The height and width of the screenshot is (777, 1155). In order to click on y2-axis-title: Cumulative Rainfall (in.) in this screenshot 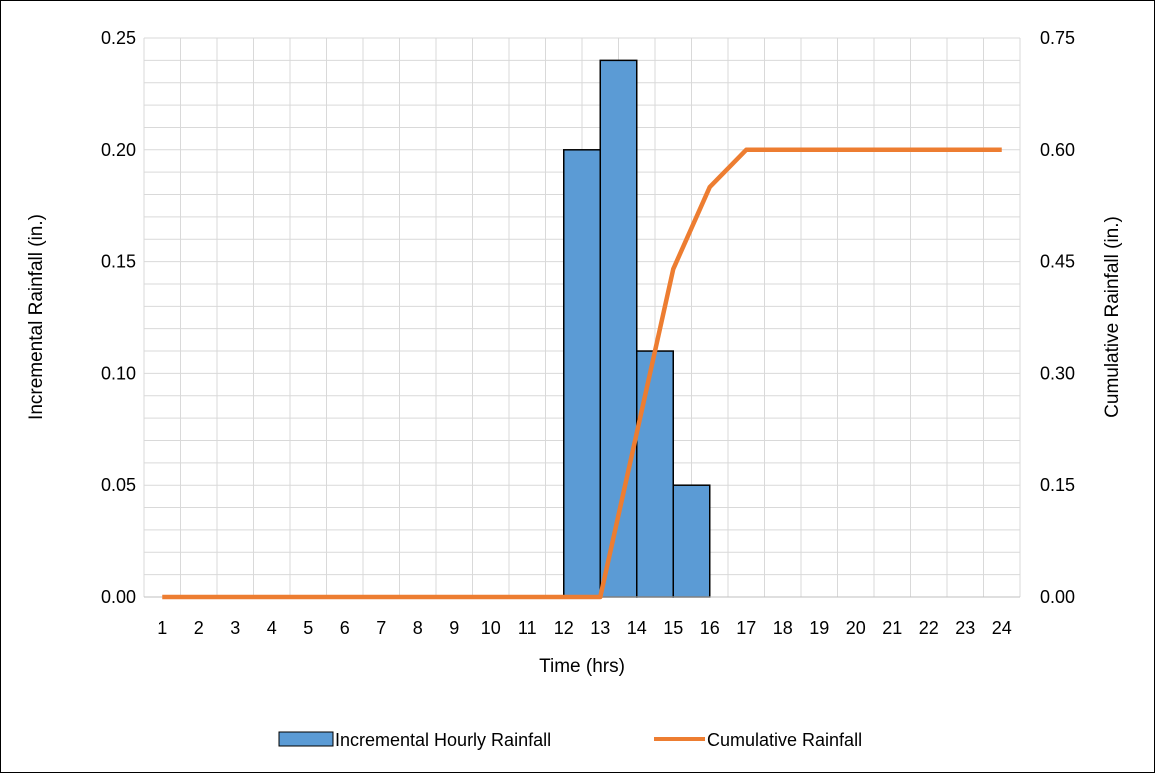, I will do `click(1112, 317)`.